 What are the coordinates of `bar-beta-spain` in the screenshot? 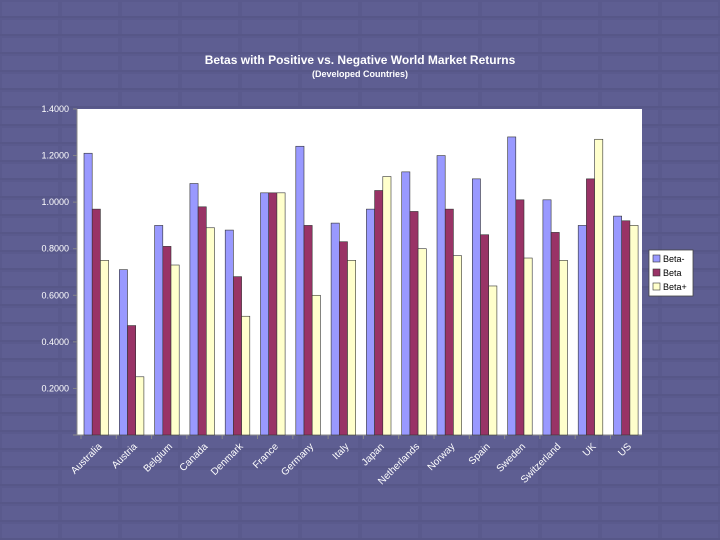 It's located at (484, 335).